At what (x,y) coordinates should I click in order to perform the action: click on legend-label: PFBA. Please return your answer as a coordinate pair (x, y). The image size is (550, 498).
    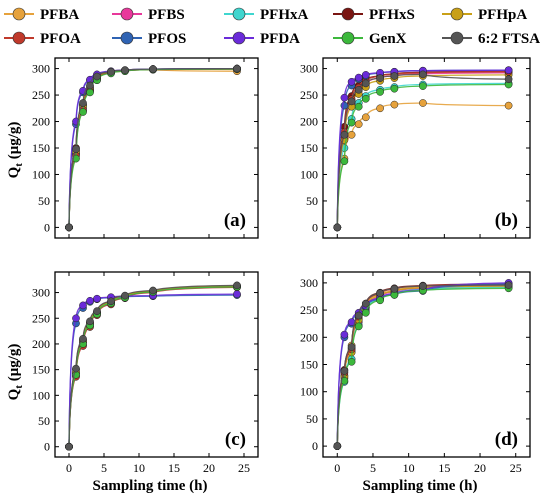
    Looking at the image, I should click on (59, 15).